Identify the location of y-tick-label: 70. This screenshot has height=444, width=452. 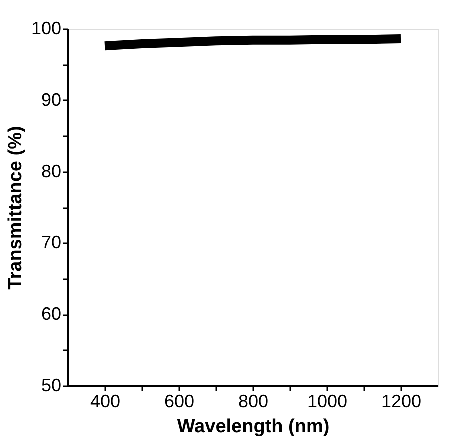
(51, 242).